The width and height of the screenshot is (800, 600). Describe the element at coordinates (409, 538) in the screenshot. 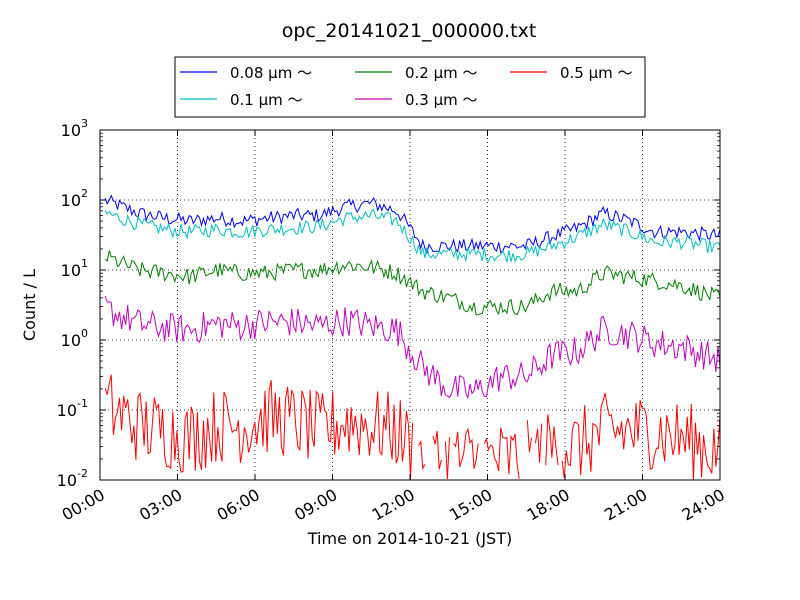

I see `x-axis-label: Time on 2014-10-21 (JST)` at that location.